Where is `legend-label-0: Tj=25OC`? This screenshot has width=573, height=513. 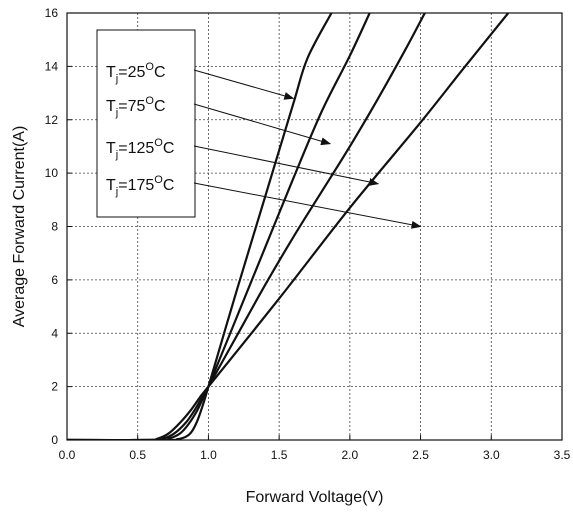
legend-label-0: Tj=25OC is located at coordinates (136, 73).